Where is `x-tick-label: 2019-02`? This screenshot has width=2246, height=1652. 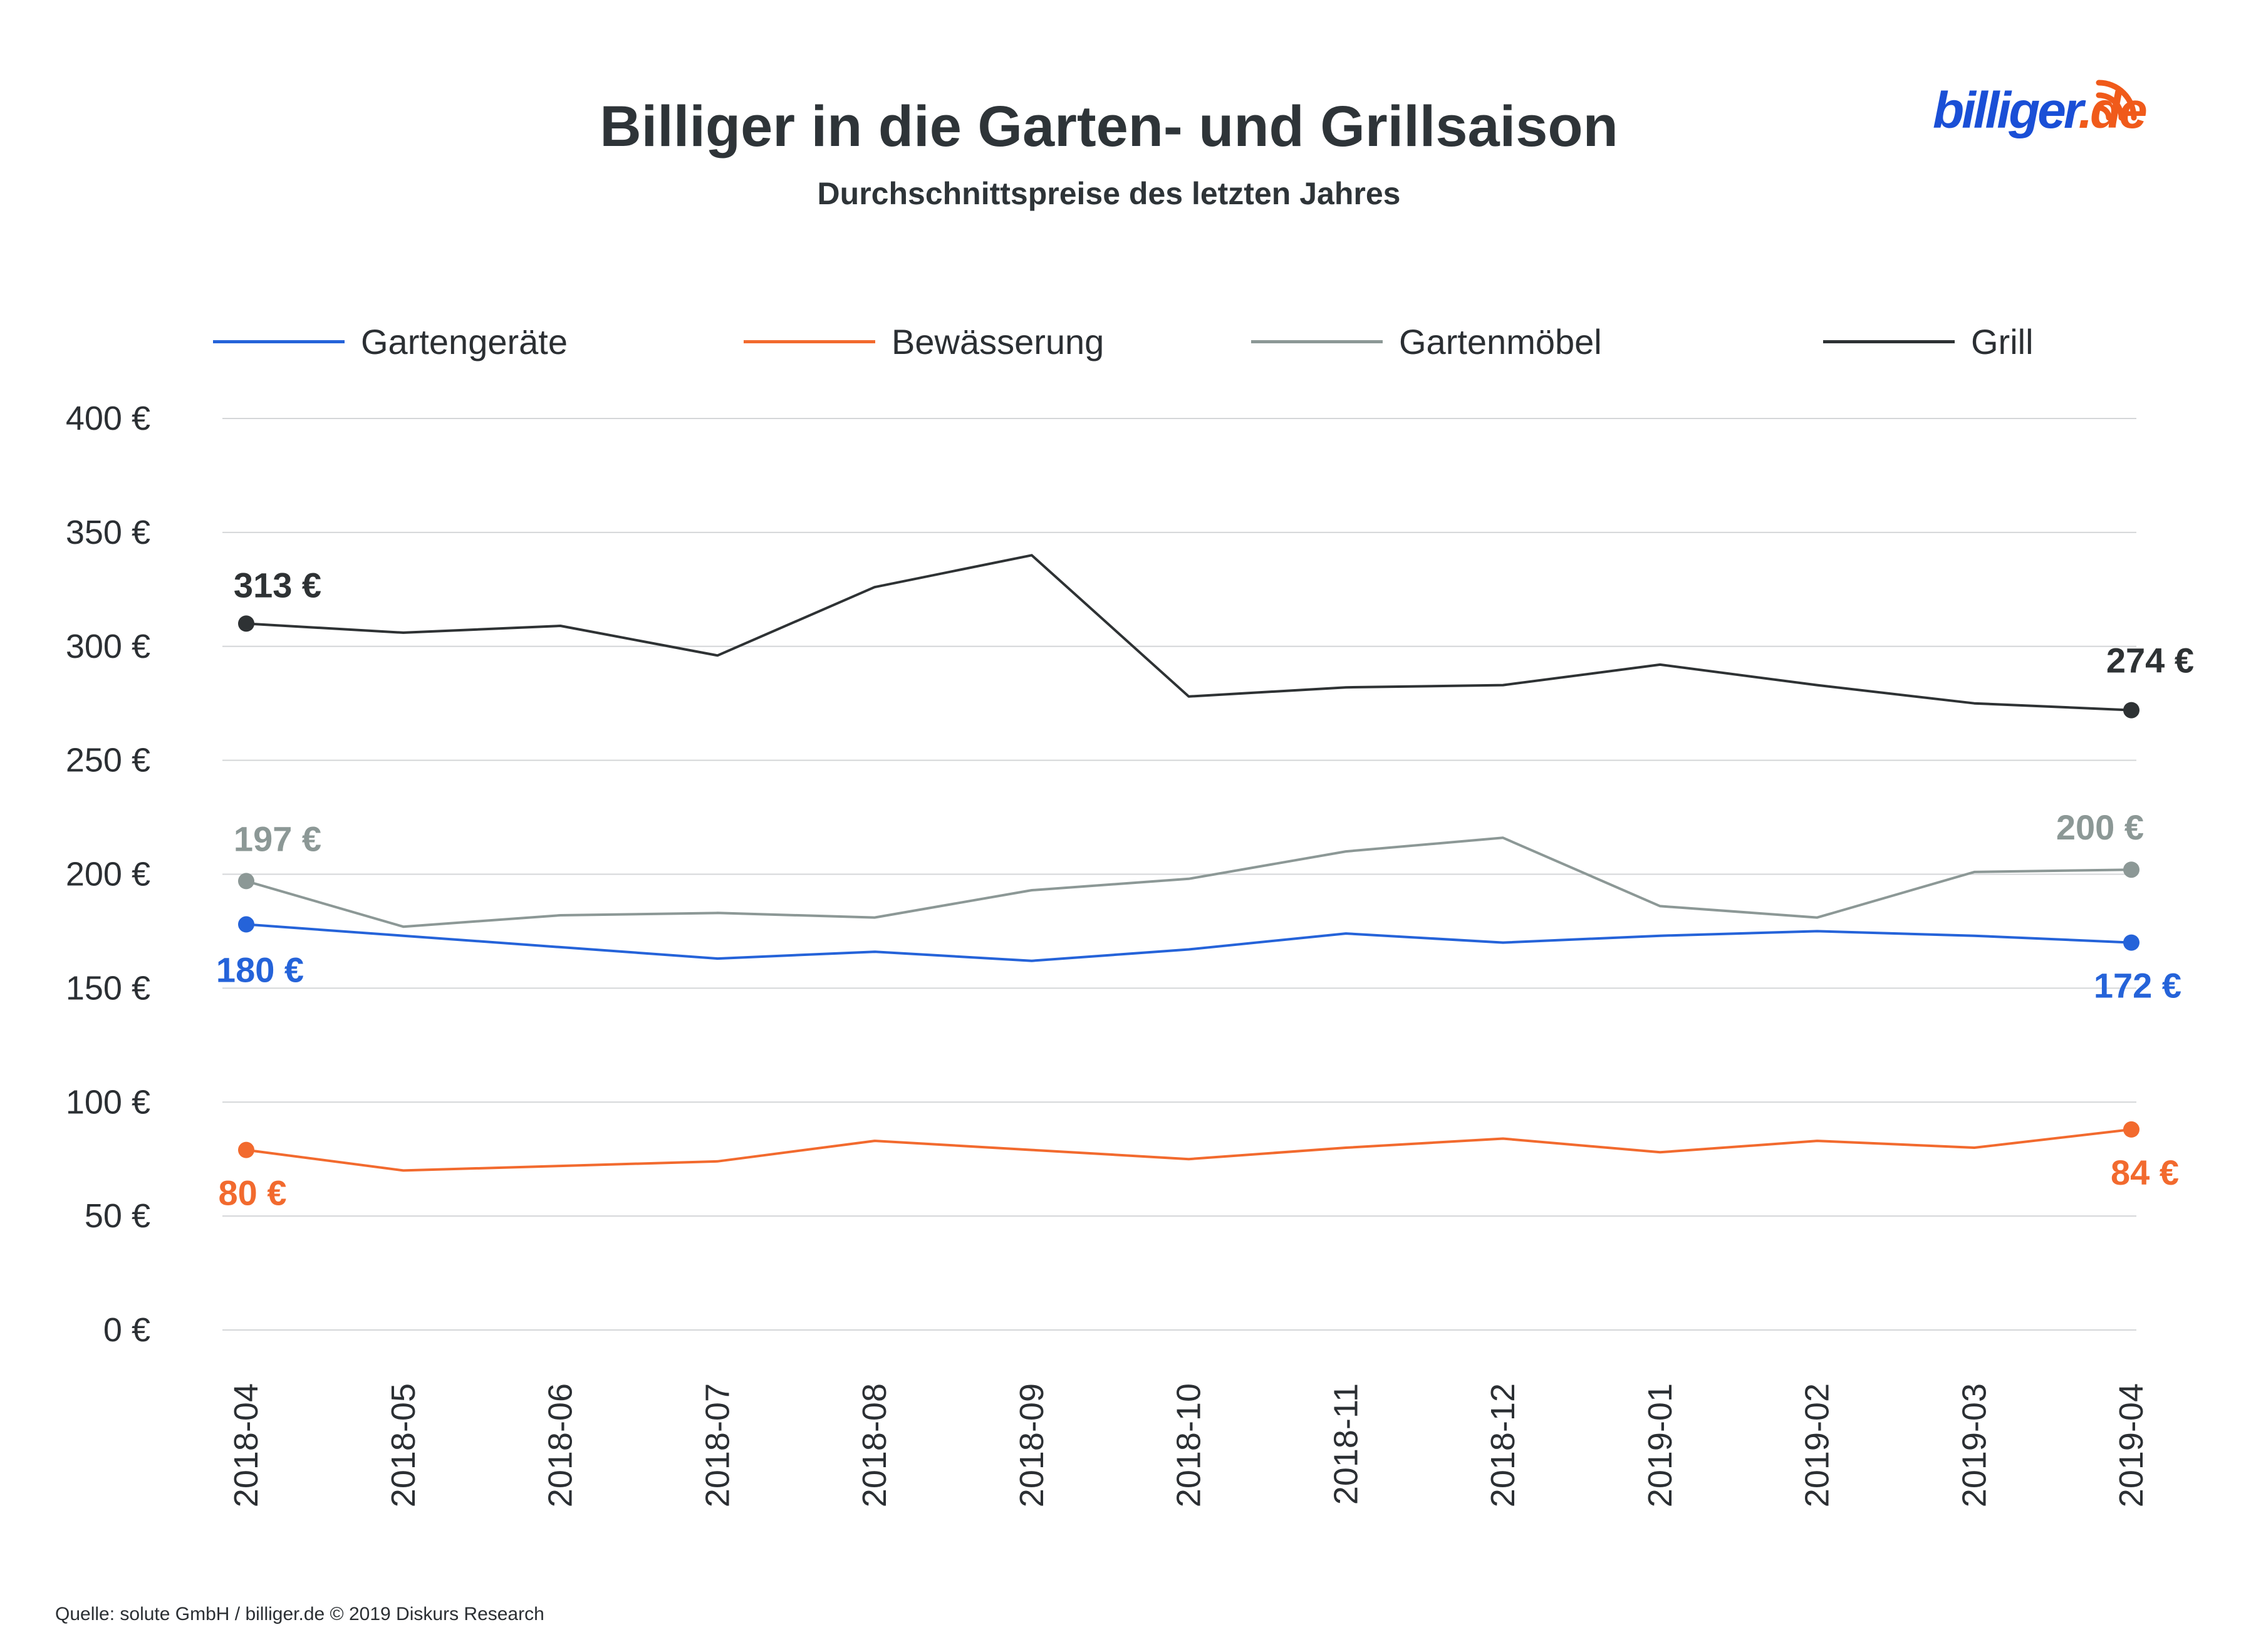
x-tick-label: 2019-02 is located at coordinates (1817, 1445).